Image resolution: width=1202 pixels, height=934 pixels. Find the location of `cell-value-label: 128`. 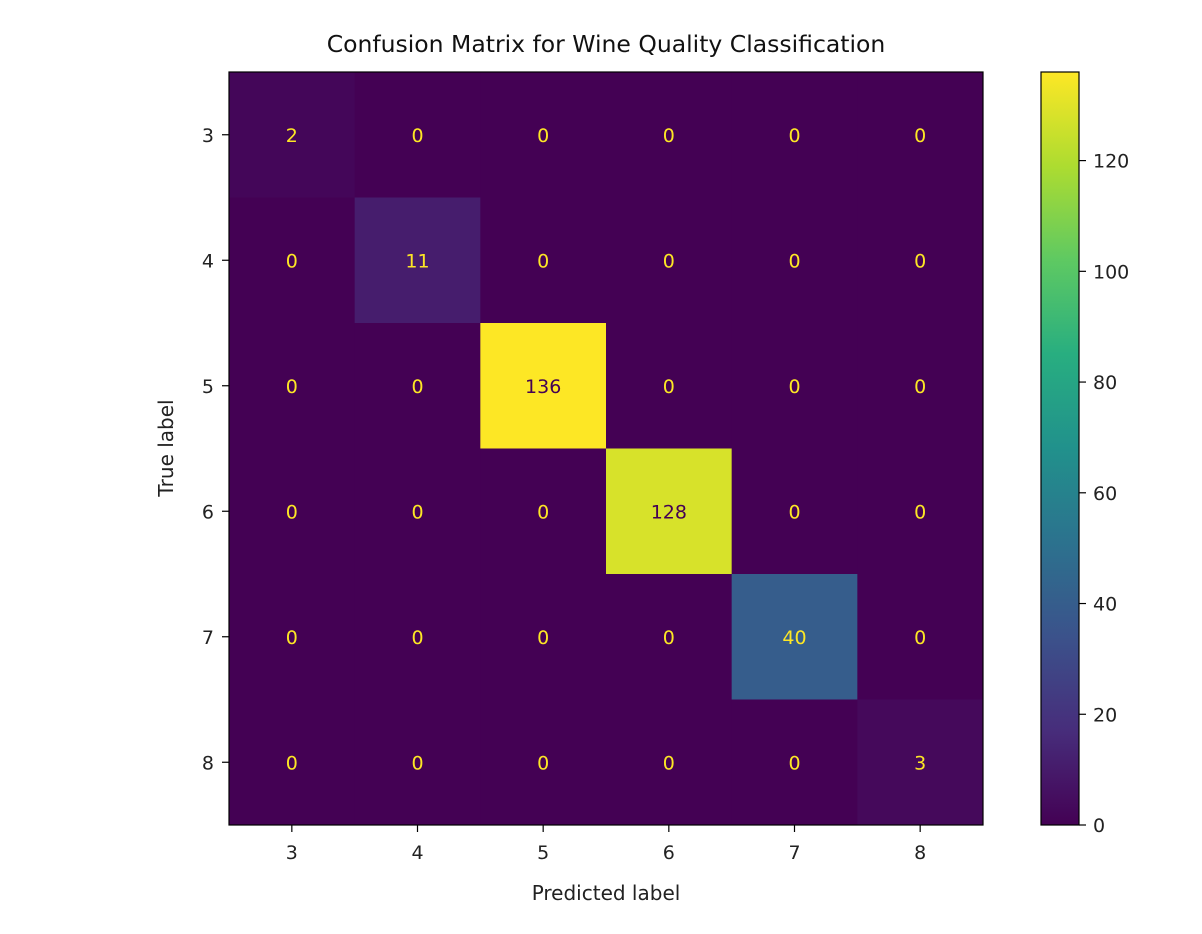

cell-value-label: 128 is located at coordinates (669, 512).